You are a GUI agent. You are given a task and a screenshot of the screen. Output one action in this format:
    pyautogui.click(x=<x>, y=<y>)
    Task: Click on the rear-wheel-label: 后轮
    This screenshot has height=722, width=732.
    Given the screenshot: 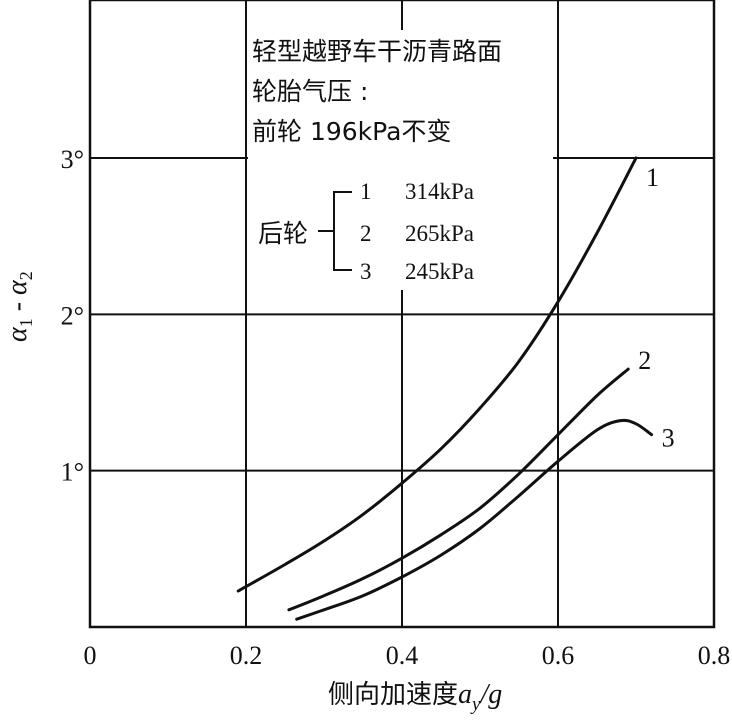 What is the action you would take?
    pyautogui.click(x=283, y=233)
    